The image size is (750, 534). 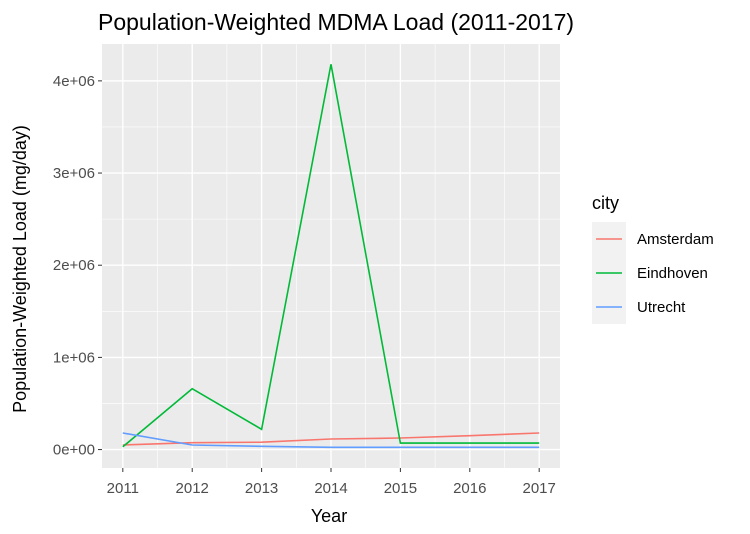 I want to click on series-line-amsterdam, so click(x=331, y=439).